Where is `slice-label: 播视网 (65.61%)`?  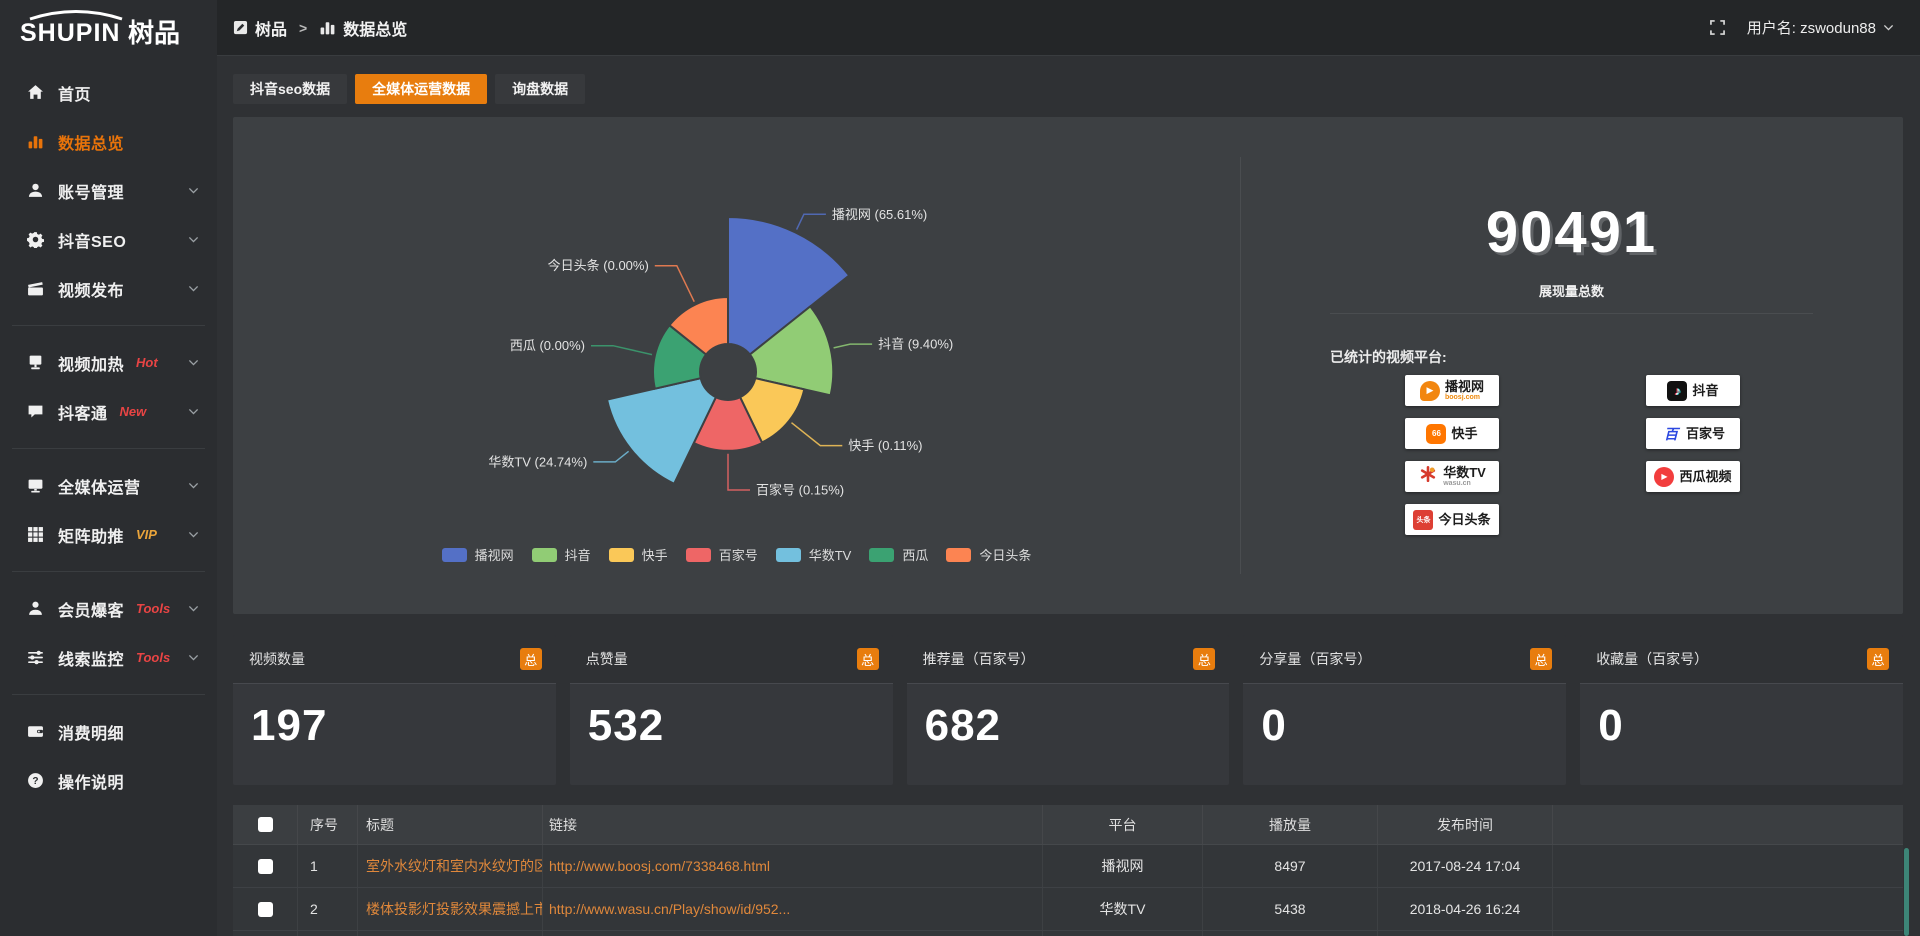 slice-label: 播视网 (65.61%) is located at coordinates (879, 214).